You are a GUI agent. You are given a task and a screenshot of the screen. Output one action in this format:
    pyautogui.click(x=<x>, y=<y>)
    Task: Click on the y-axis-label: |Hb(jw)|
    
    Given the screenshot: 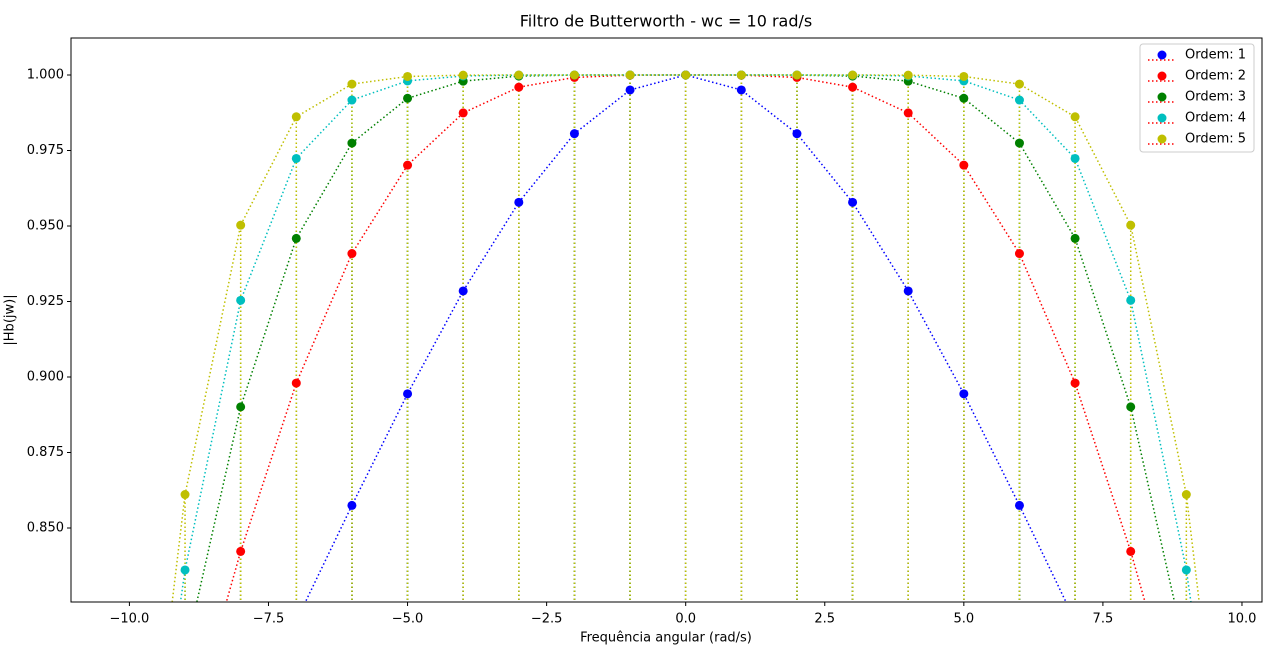 What is the action you would take?
    pyautogui.click(x=10, y=319)
    